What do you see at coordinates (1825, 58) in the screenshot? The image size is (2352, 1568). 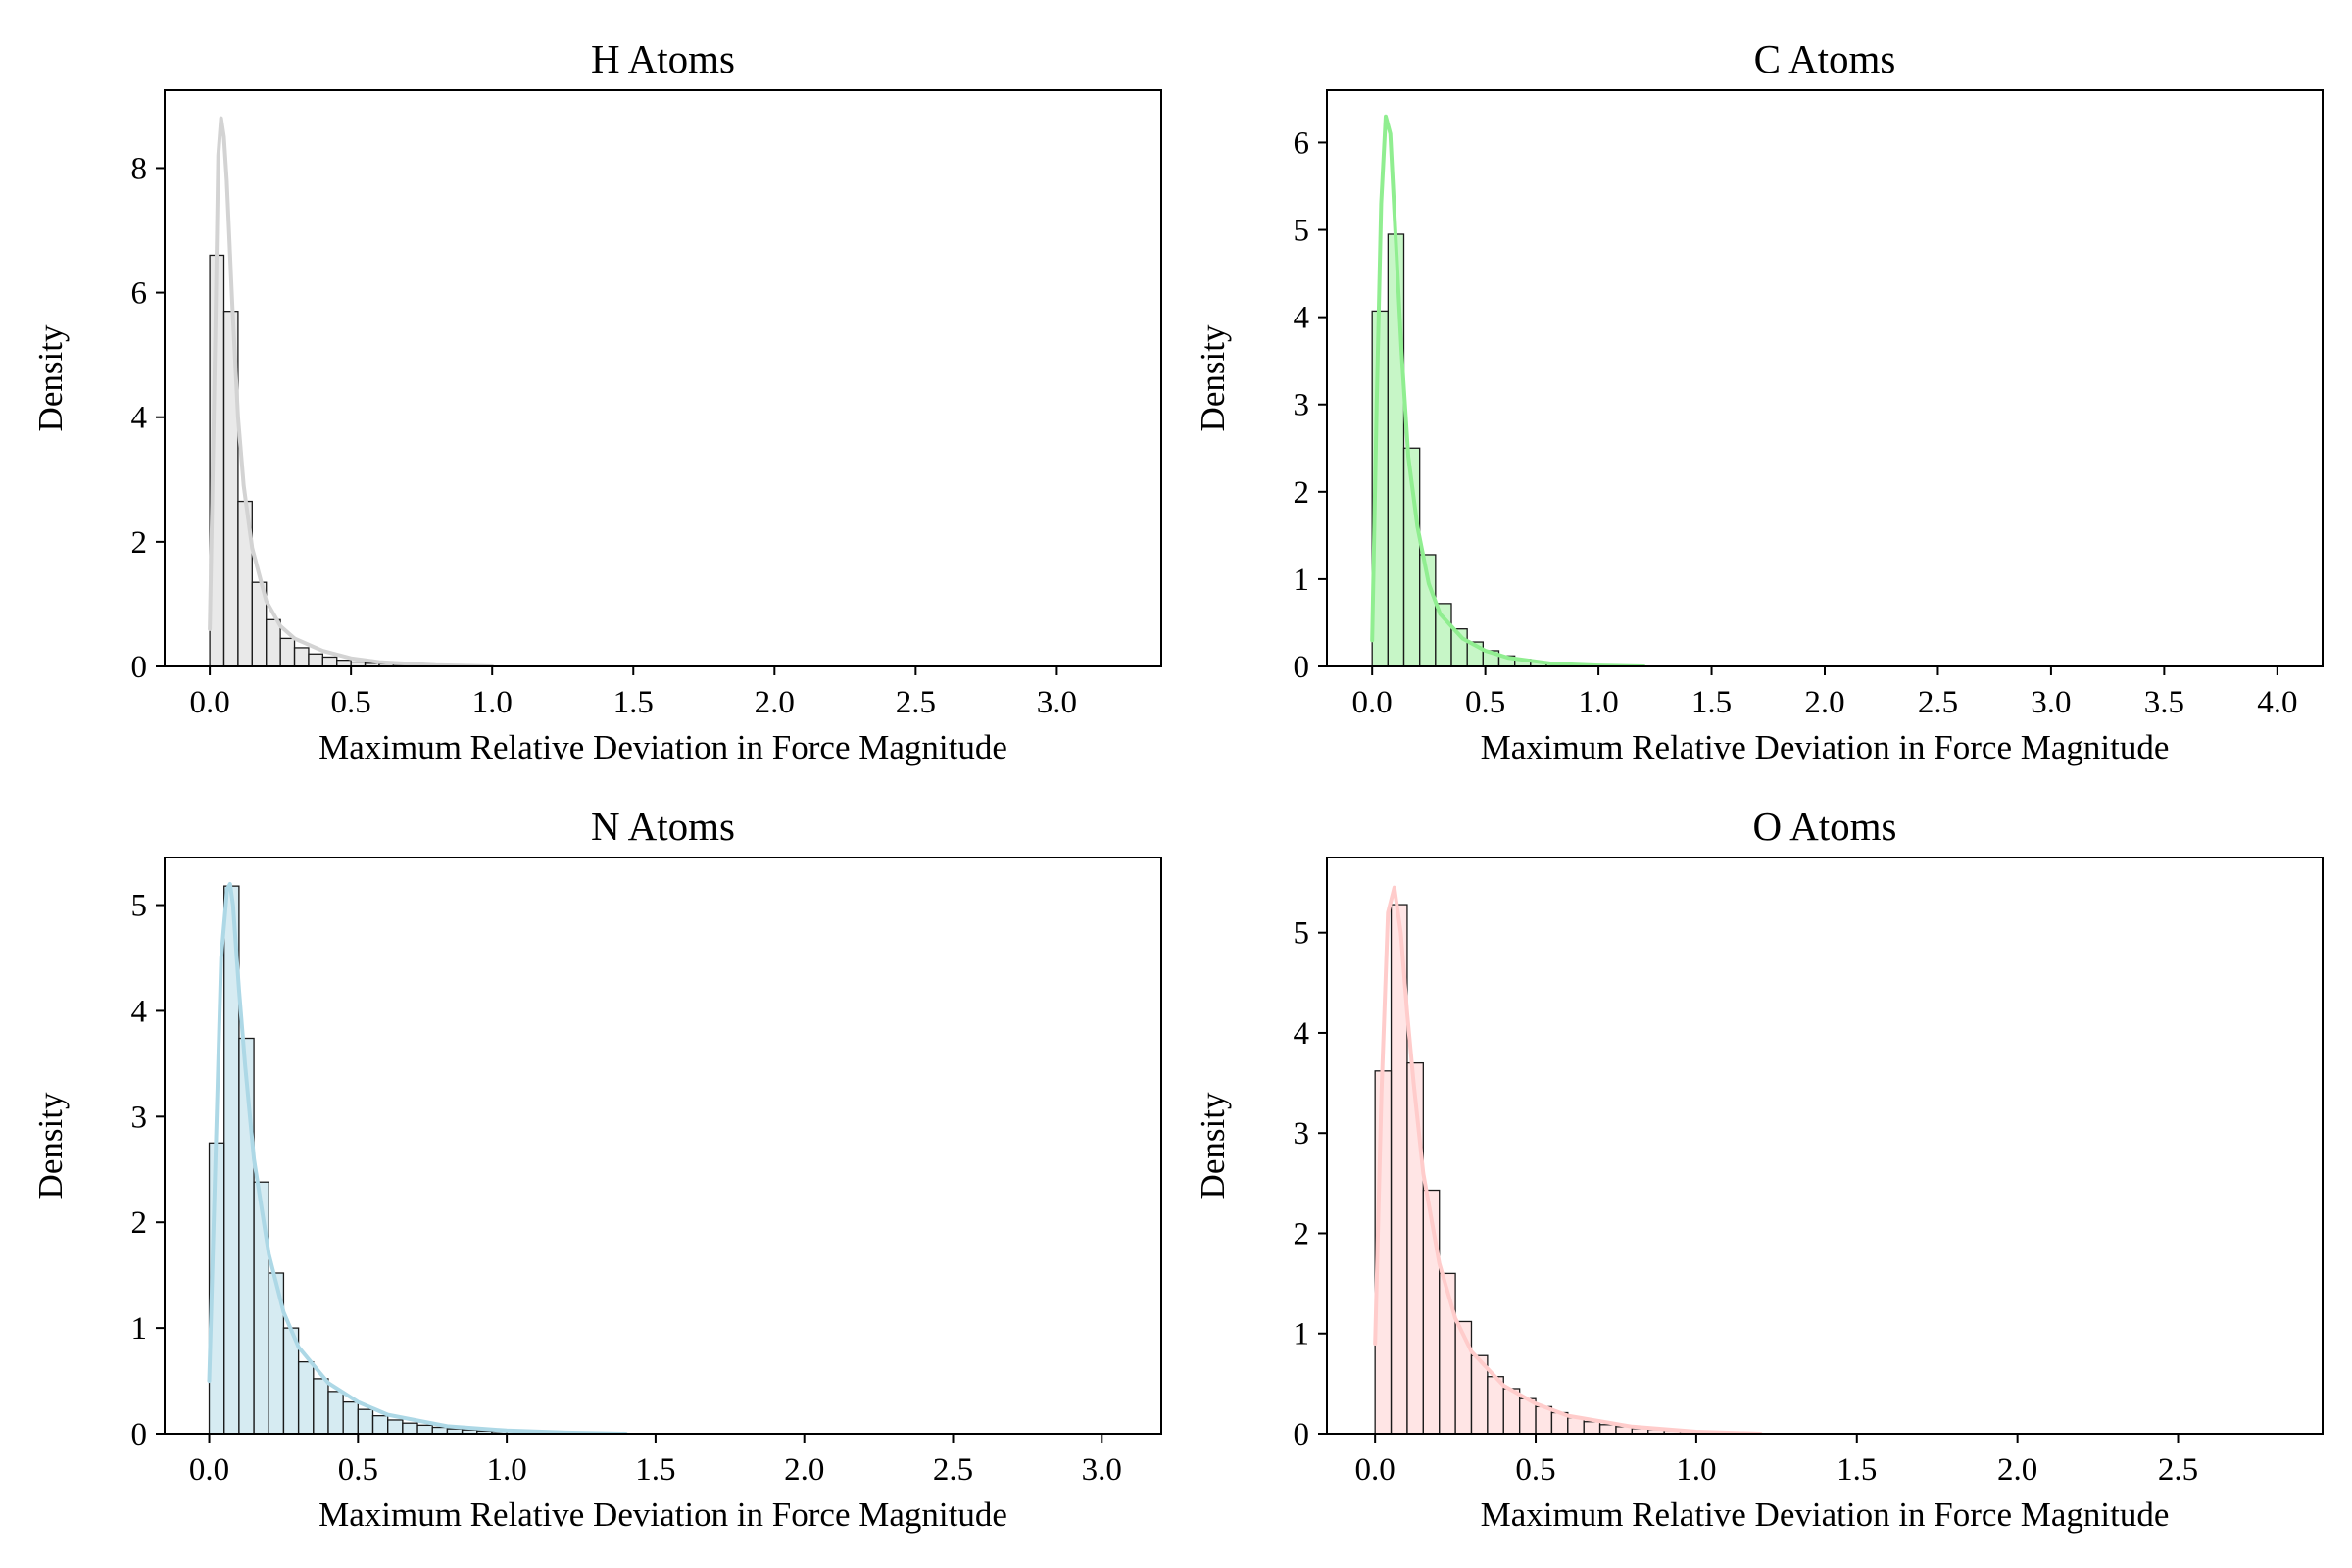 I see `chart-title: C Atoms` at bounding box center [1825, 58].